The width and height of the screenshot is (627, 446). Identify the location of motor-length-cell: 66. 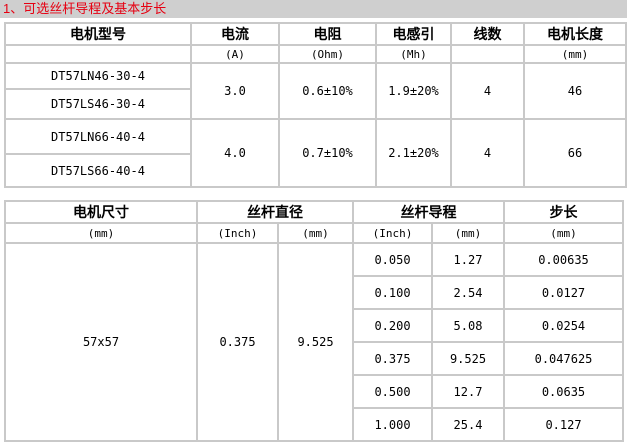
(575, 153).